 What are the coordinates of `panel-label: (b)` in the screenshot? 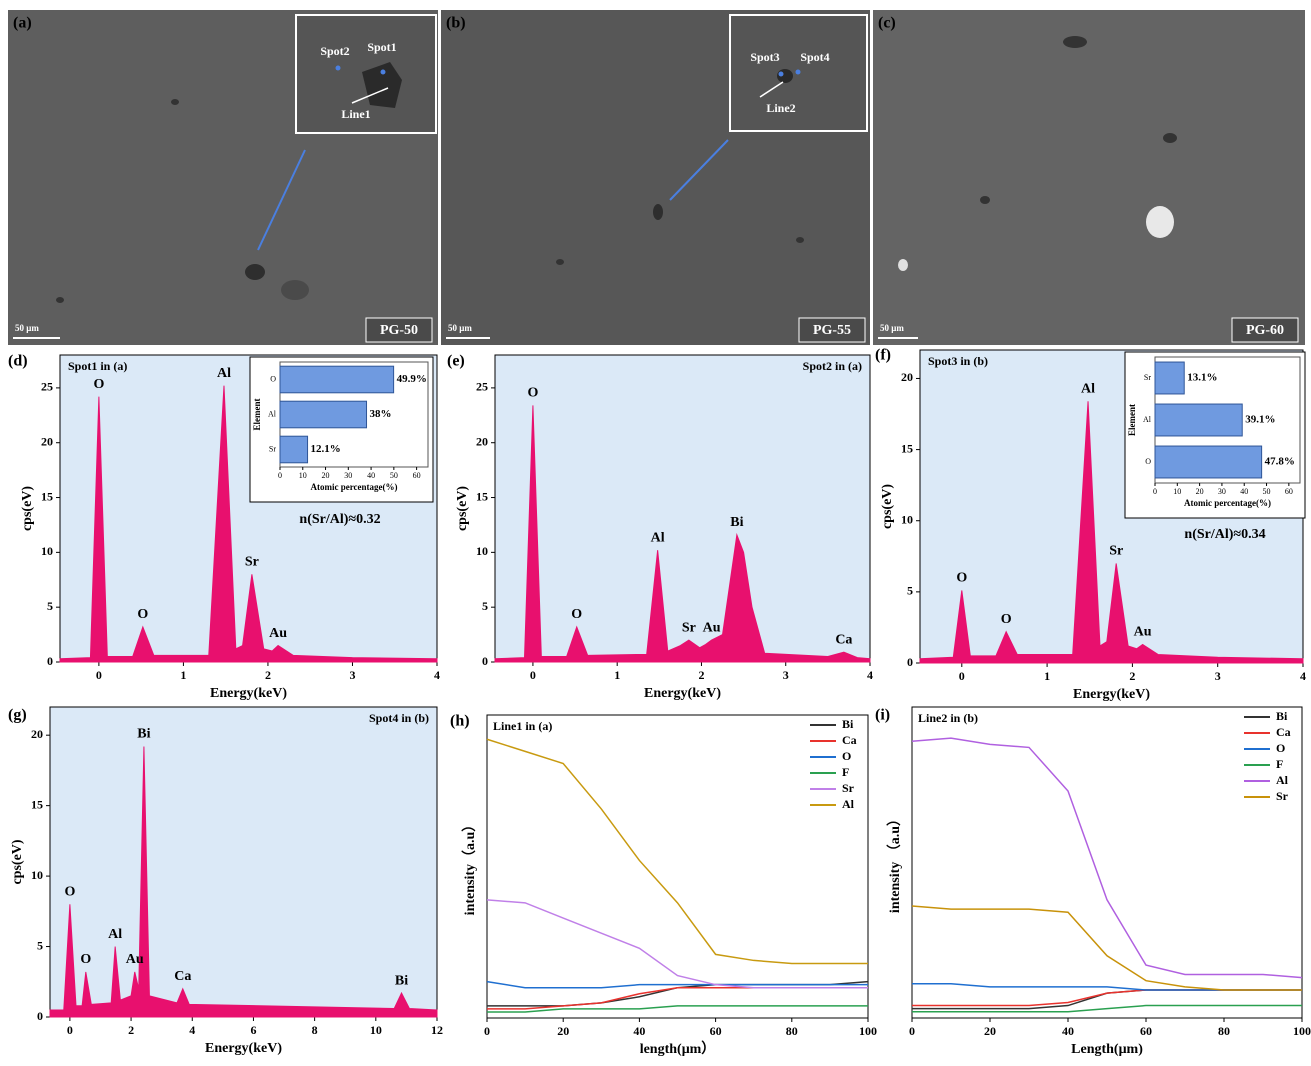 It's located at (456, 23).